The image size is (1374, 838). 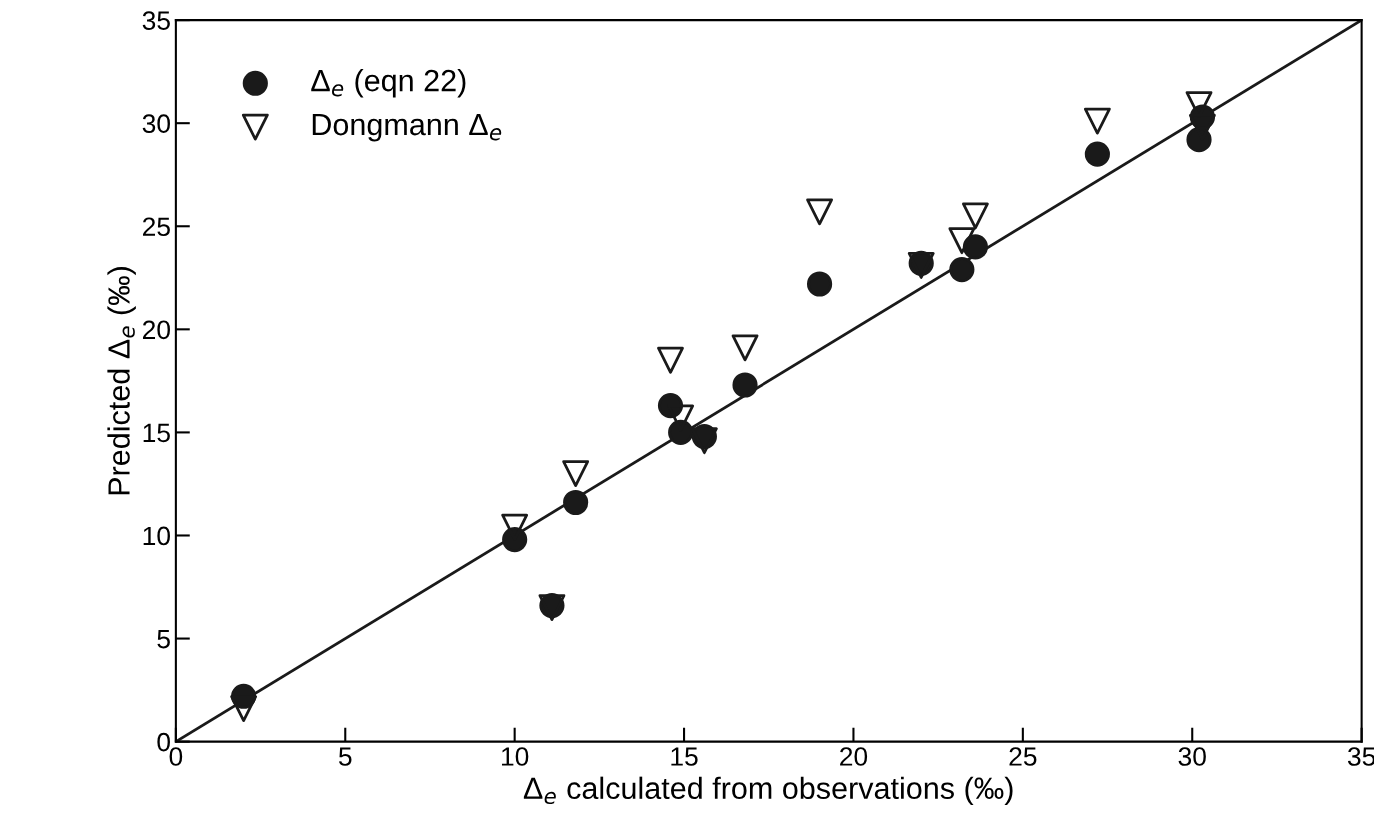 I want to click on x-tick-label: 25, so click(x=1023, y=756).